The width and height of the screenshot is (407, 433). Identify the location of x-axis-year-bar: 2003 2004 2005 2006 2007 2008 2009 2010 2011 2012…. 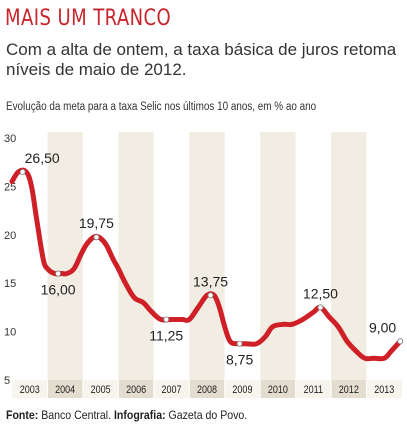
(207, 389).